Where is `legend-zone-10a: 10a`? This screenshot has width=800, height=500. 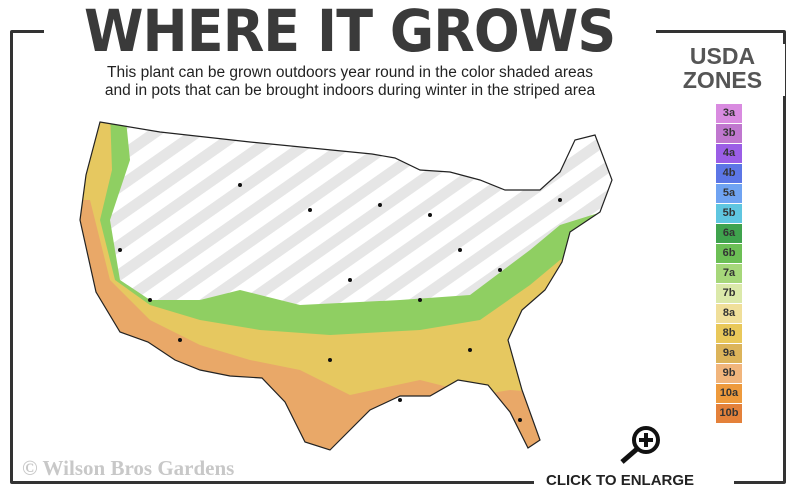 legend-zone-10a: 10a is located at coordinates (729, 393).